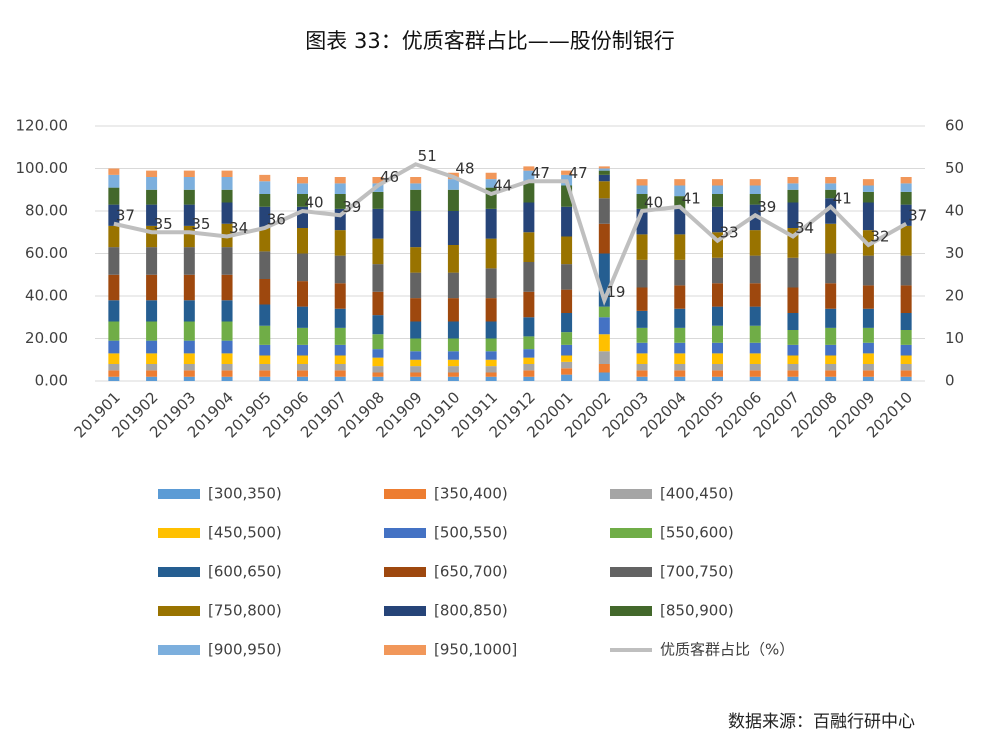 The height and width of the screenshot is (746, 1000). What do you see at coordinates (729, 232) in the screenshot?
I see `data-label: 33` at bounding box center [729, 232].